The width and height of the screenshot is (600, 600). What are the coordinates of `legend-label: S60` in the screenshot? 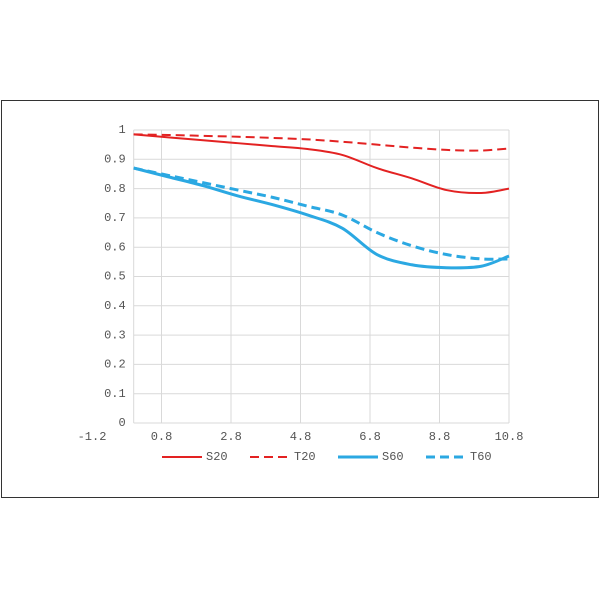 It's located at (393, 457).